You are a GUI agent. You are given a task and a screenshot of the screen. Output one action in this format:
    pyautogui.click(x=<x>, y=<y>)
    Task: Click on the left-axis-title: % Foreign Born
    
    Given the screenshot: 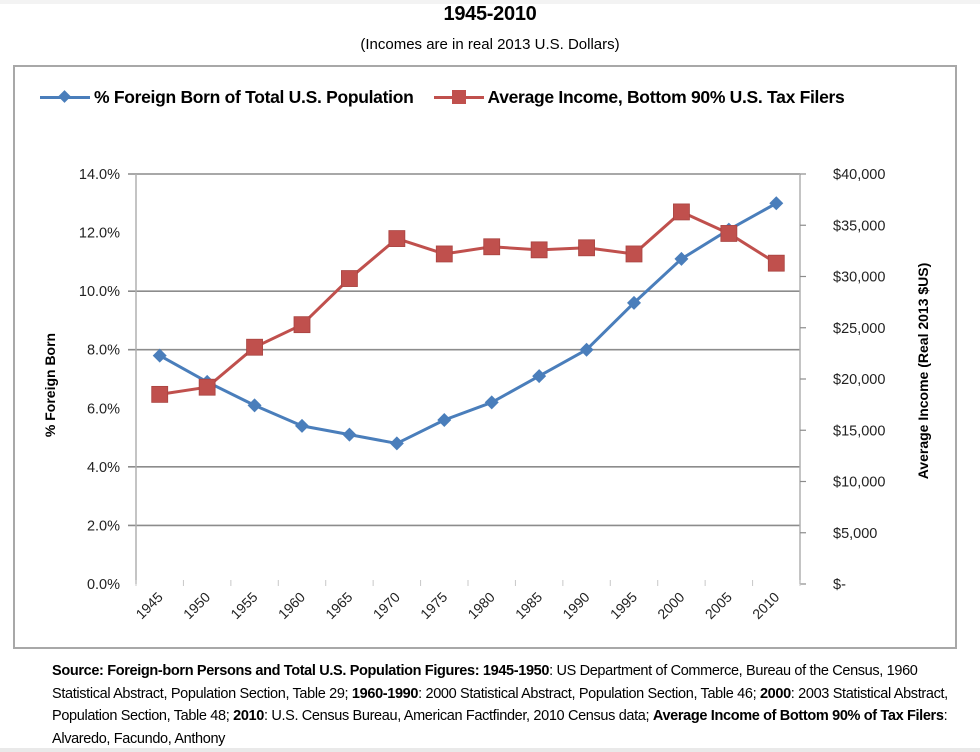 What is the action you would take?
    pyautogui.click(x=50, y=385)
    